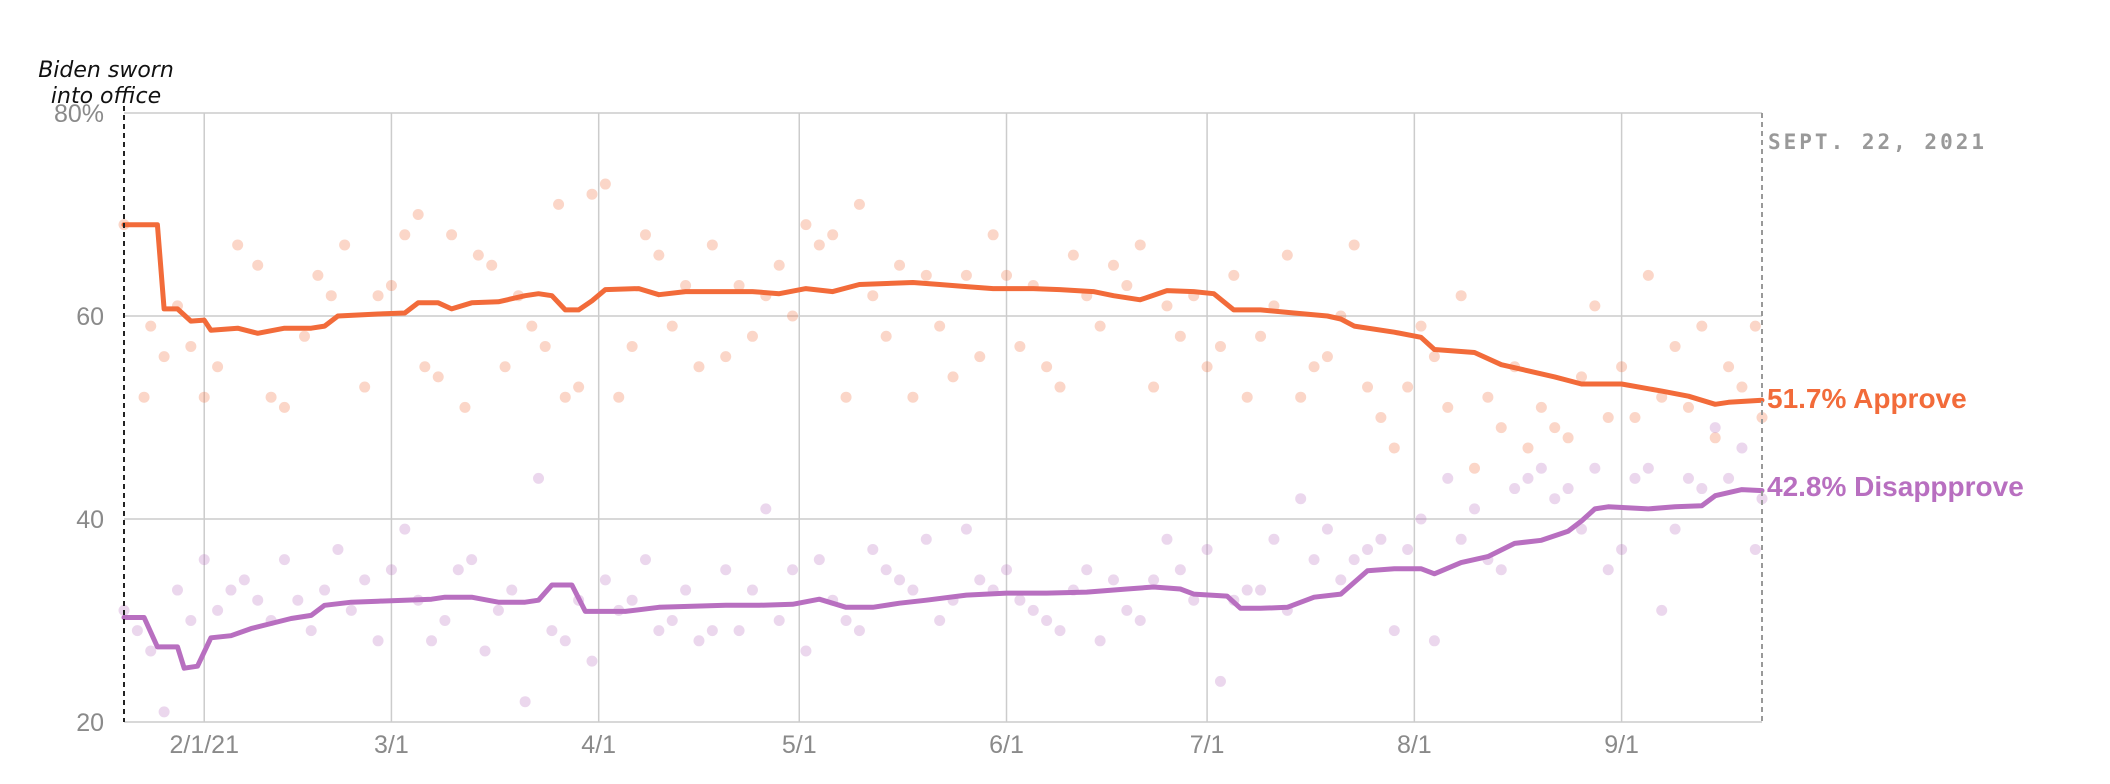 Image resolution: width=2110 pixels, height=784 pixels. What do you see at coordinates (1414, 745) in the screenshot?
I see `x-tick-label: 8/1` at bounding box center [1414, 745].